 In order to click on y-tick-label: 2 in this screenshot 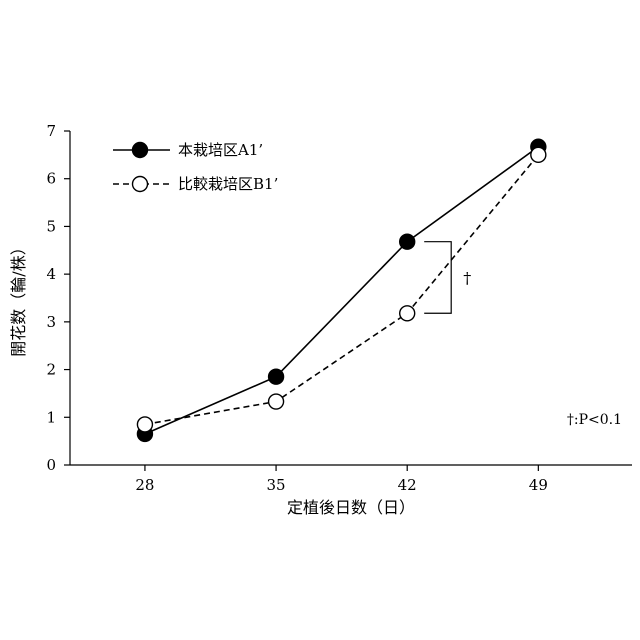, I will do `click(51, 370)`.